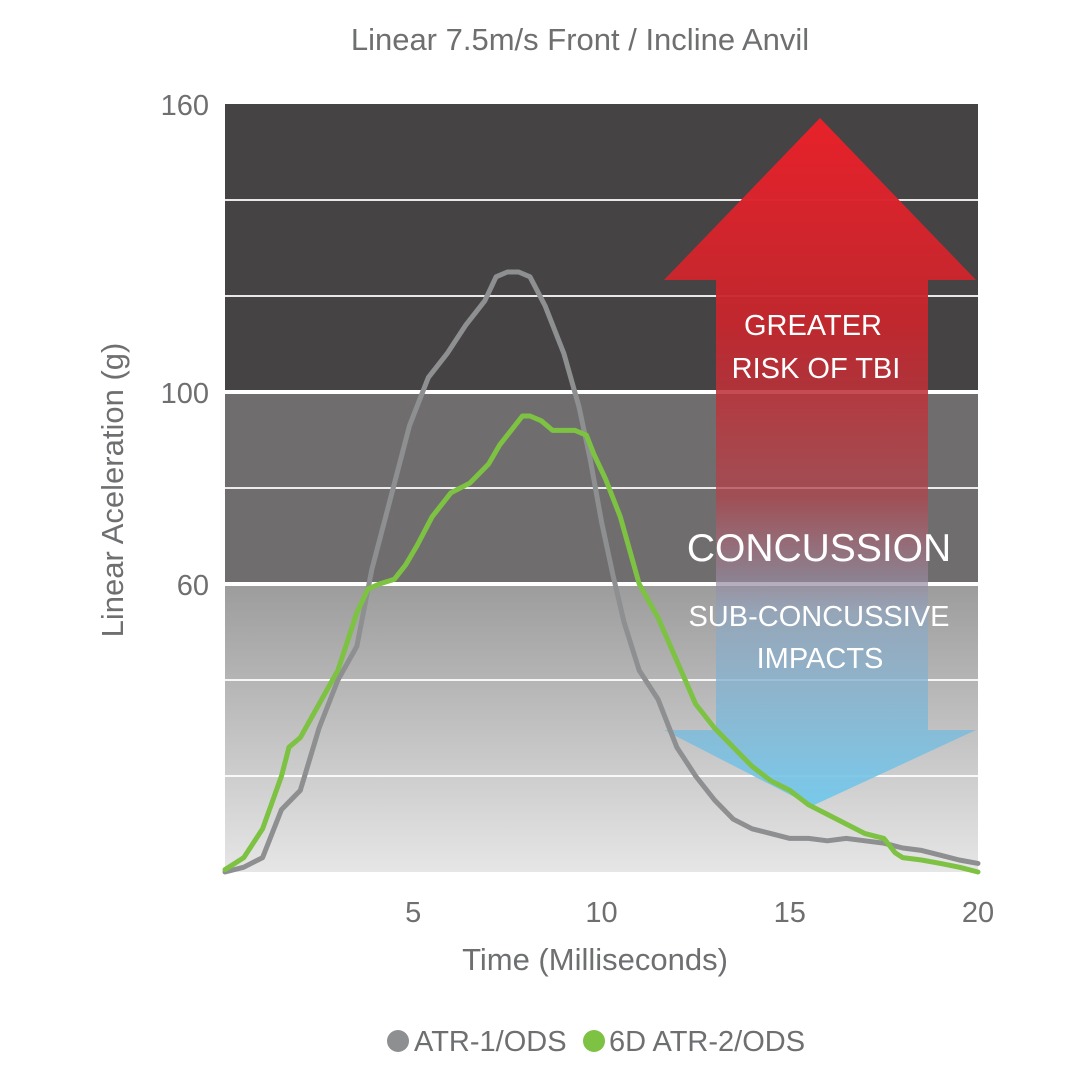  Describe the element at coordinates (699, 913) in the screenshot. I see `x-axis-ticks: 5 10 15 20` at that location.